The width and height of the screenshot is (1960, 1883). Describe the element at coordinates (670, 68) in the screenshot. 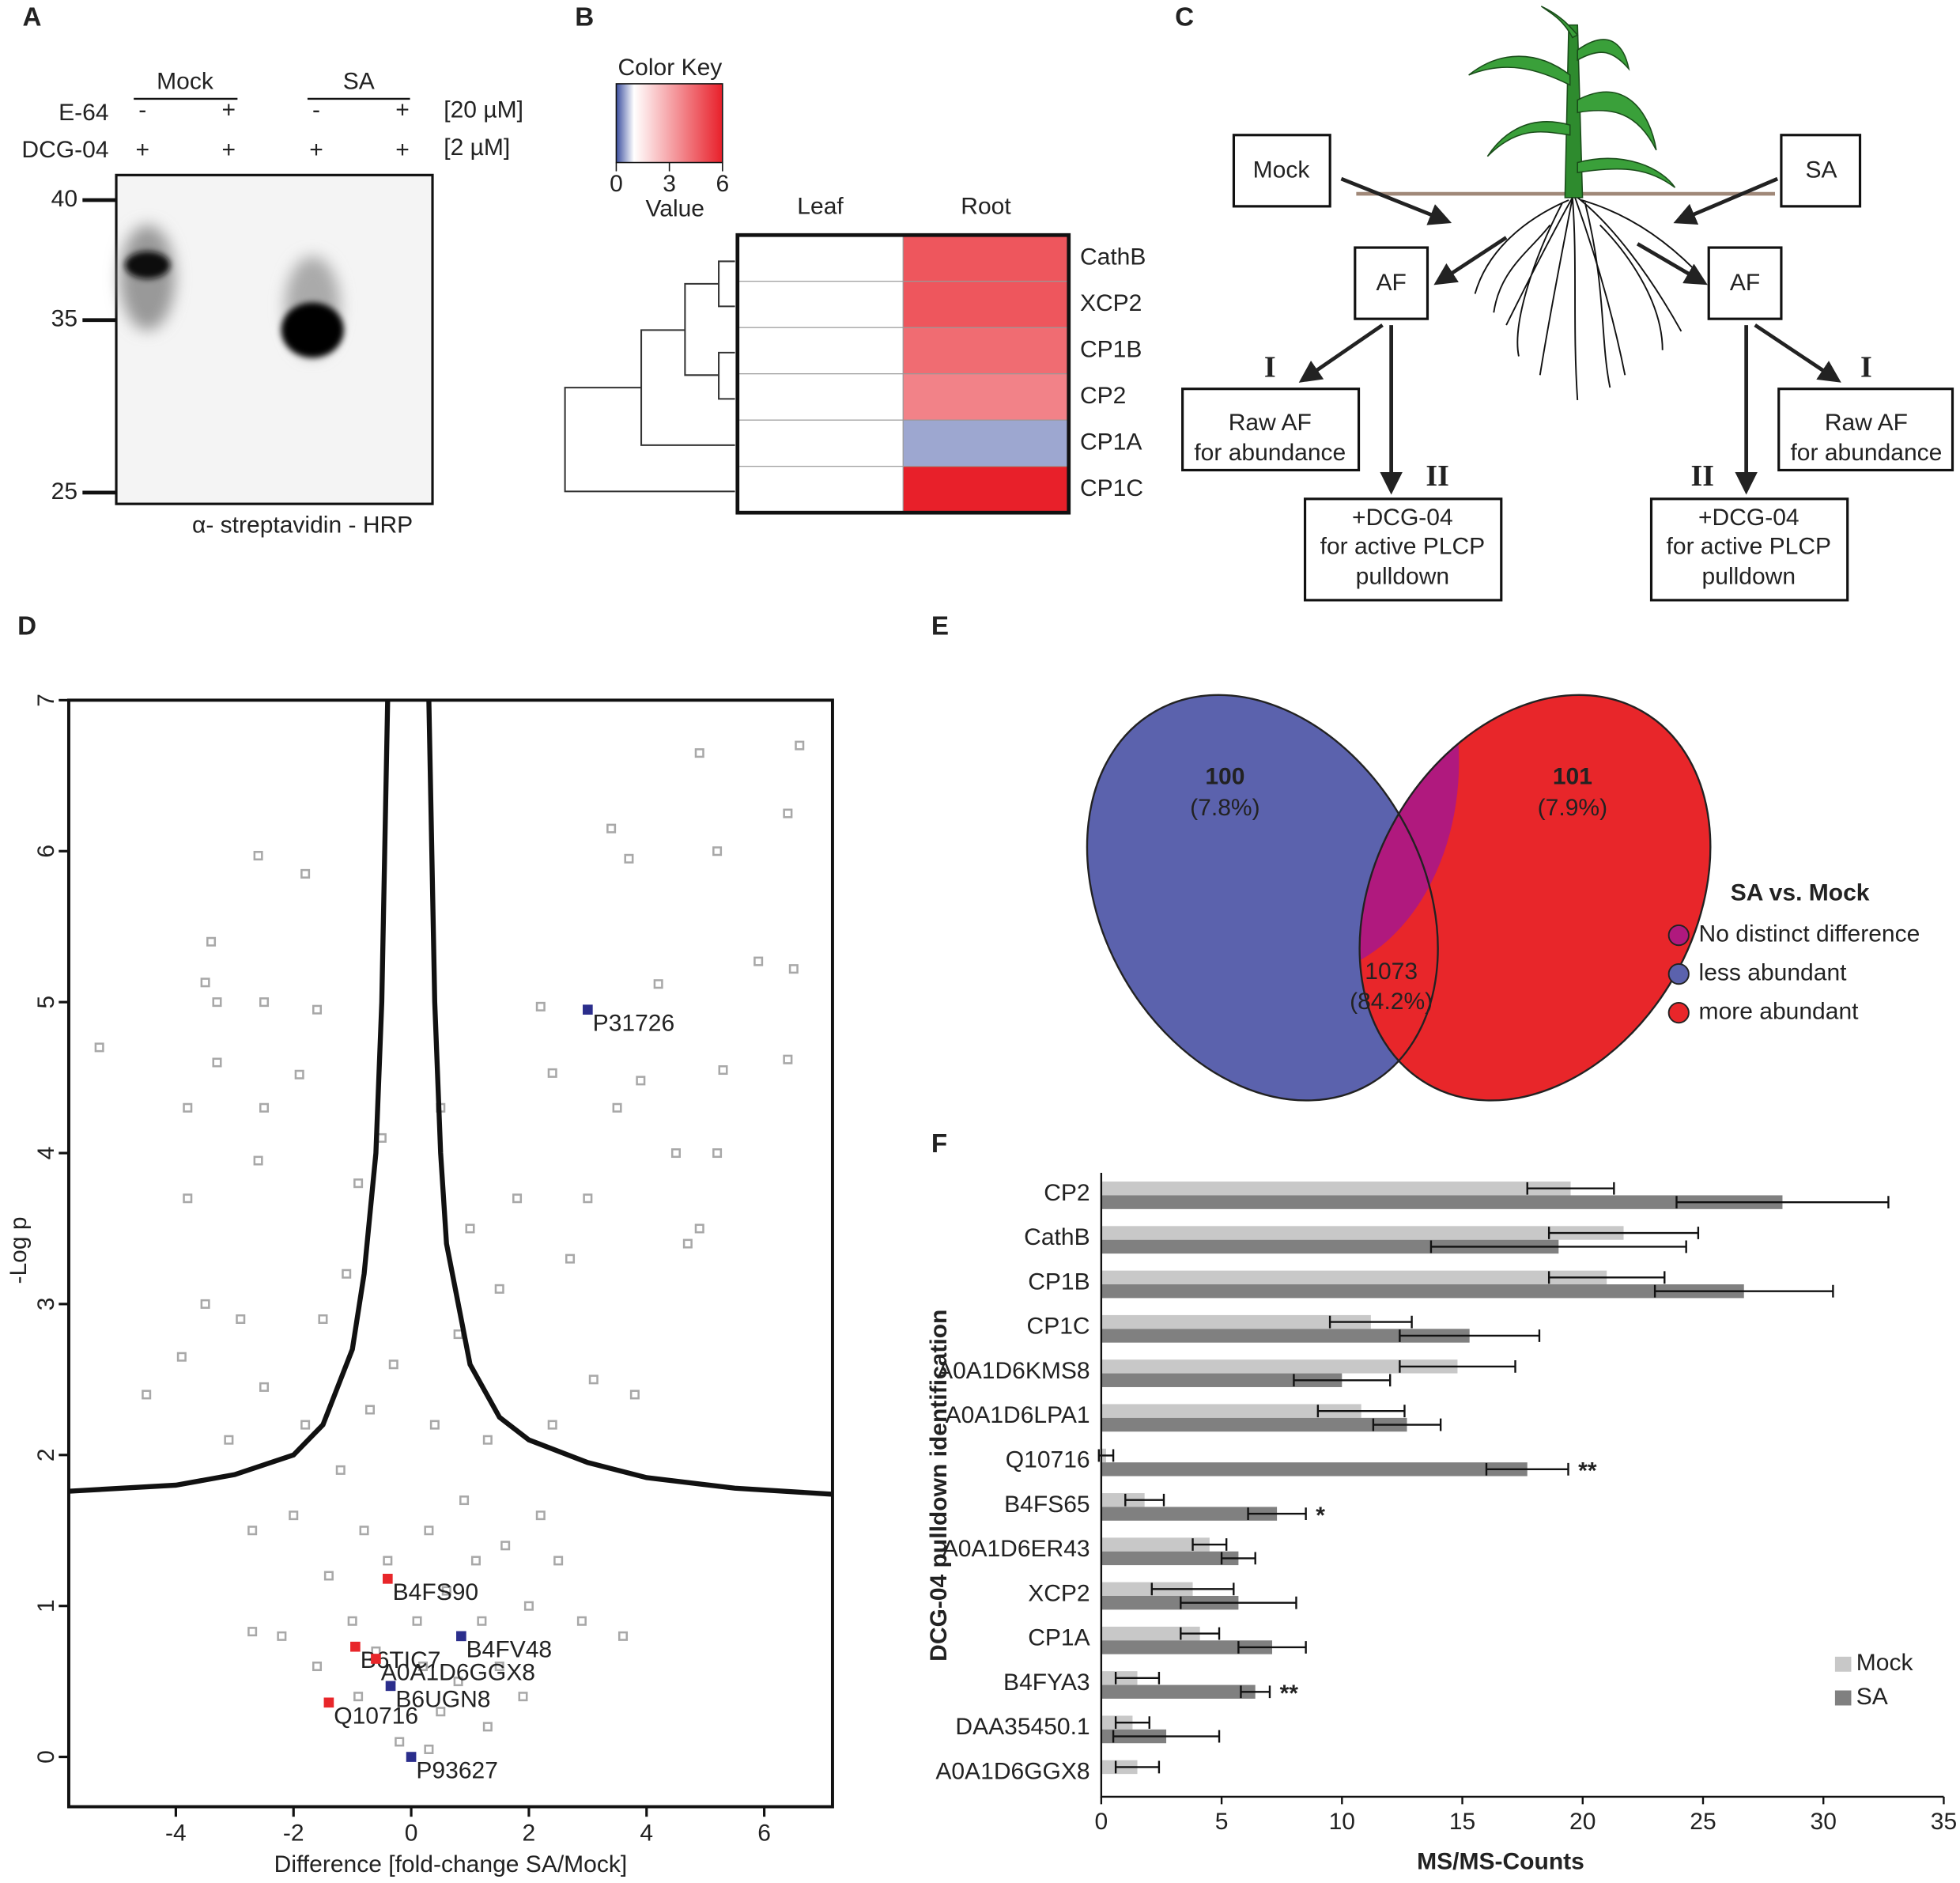

I see `key-title: Color Key` at that location.